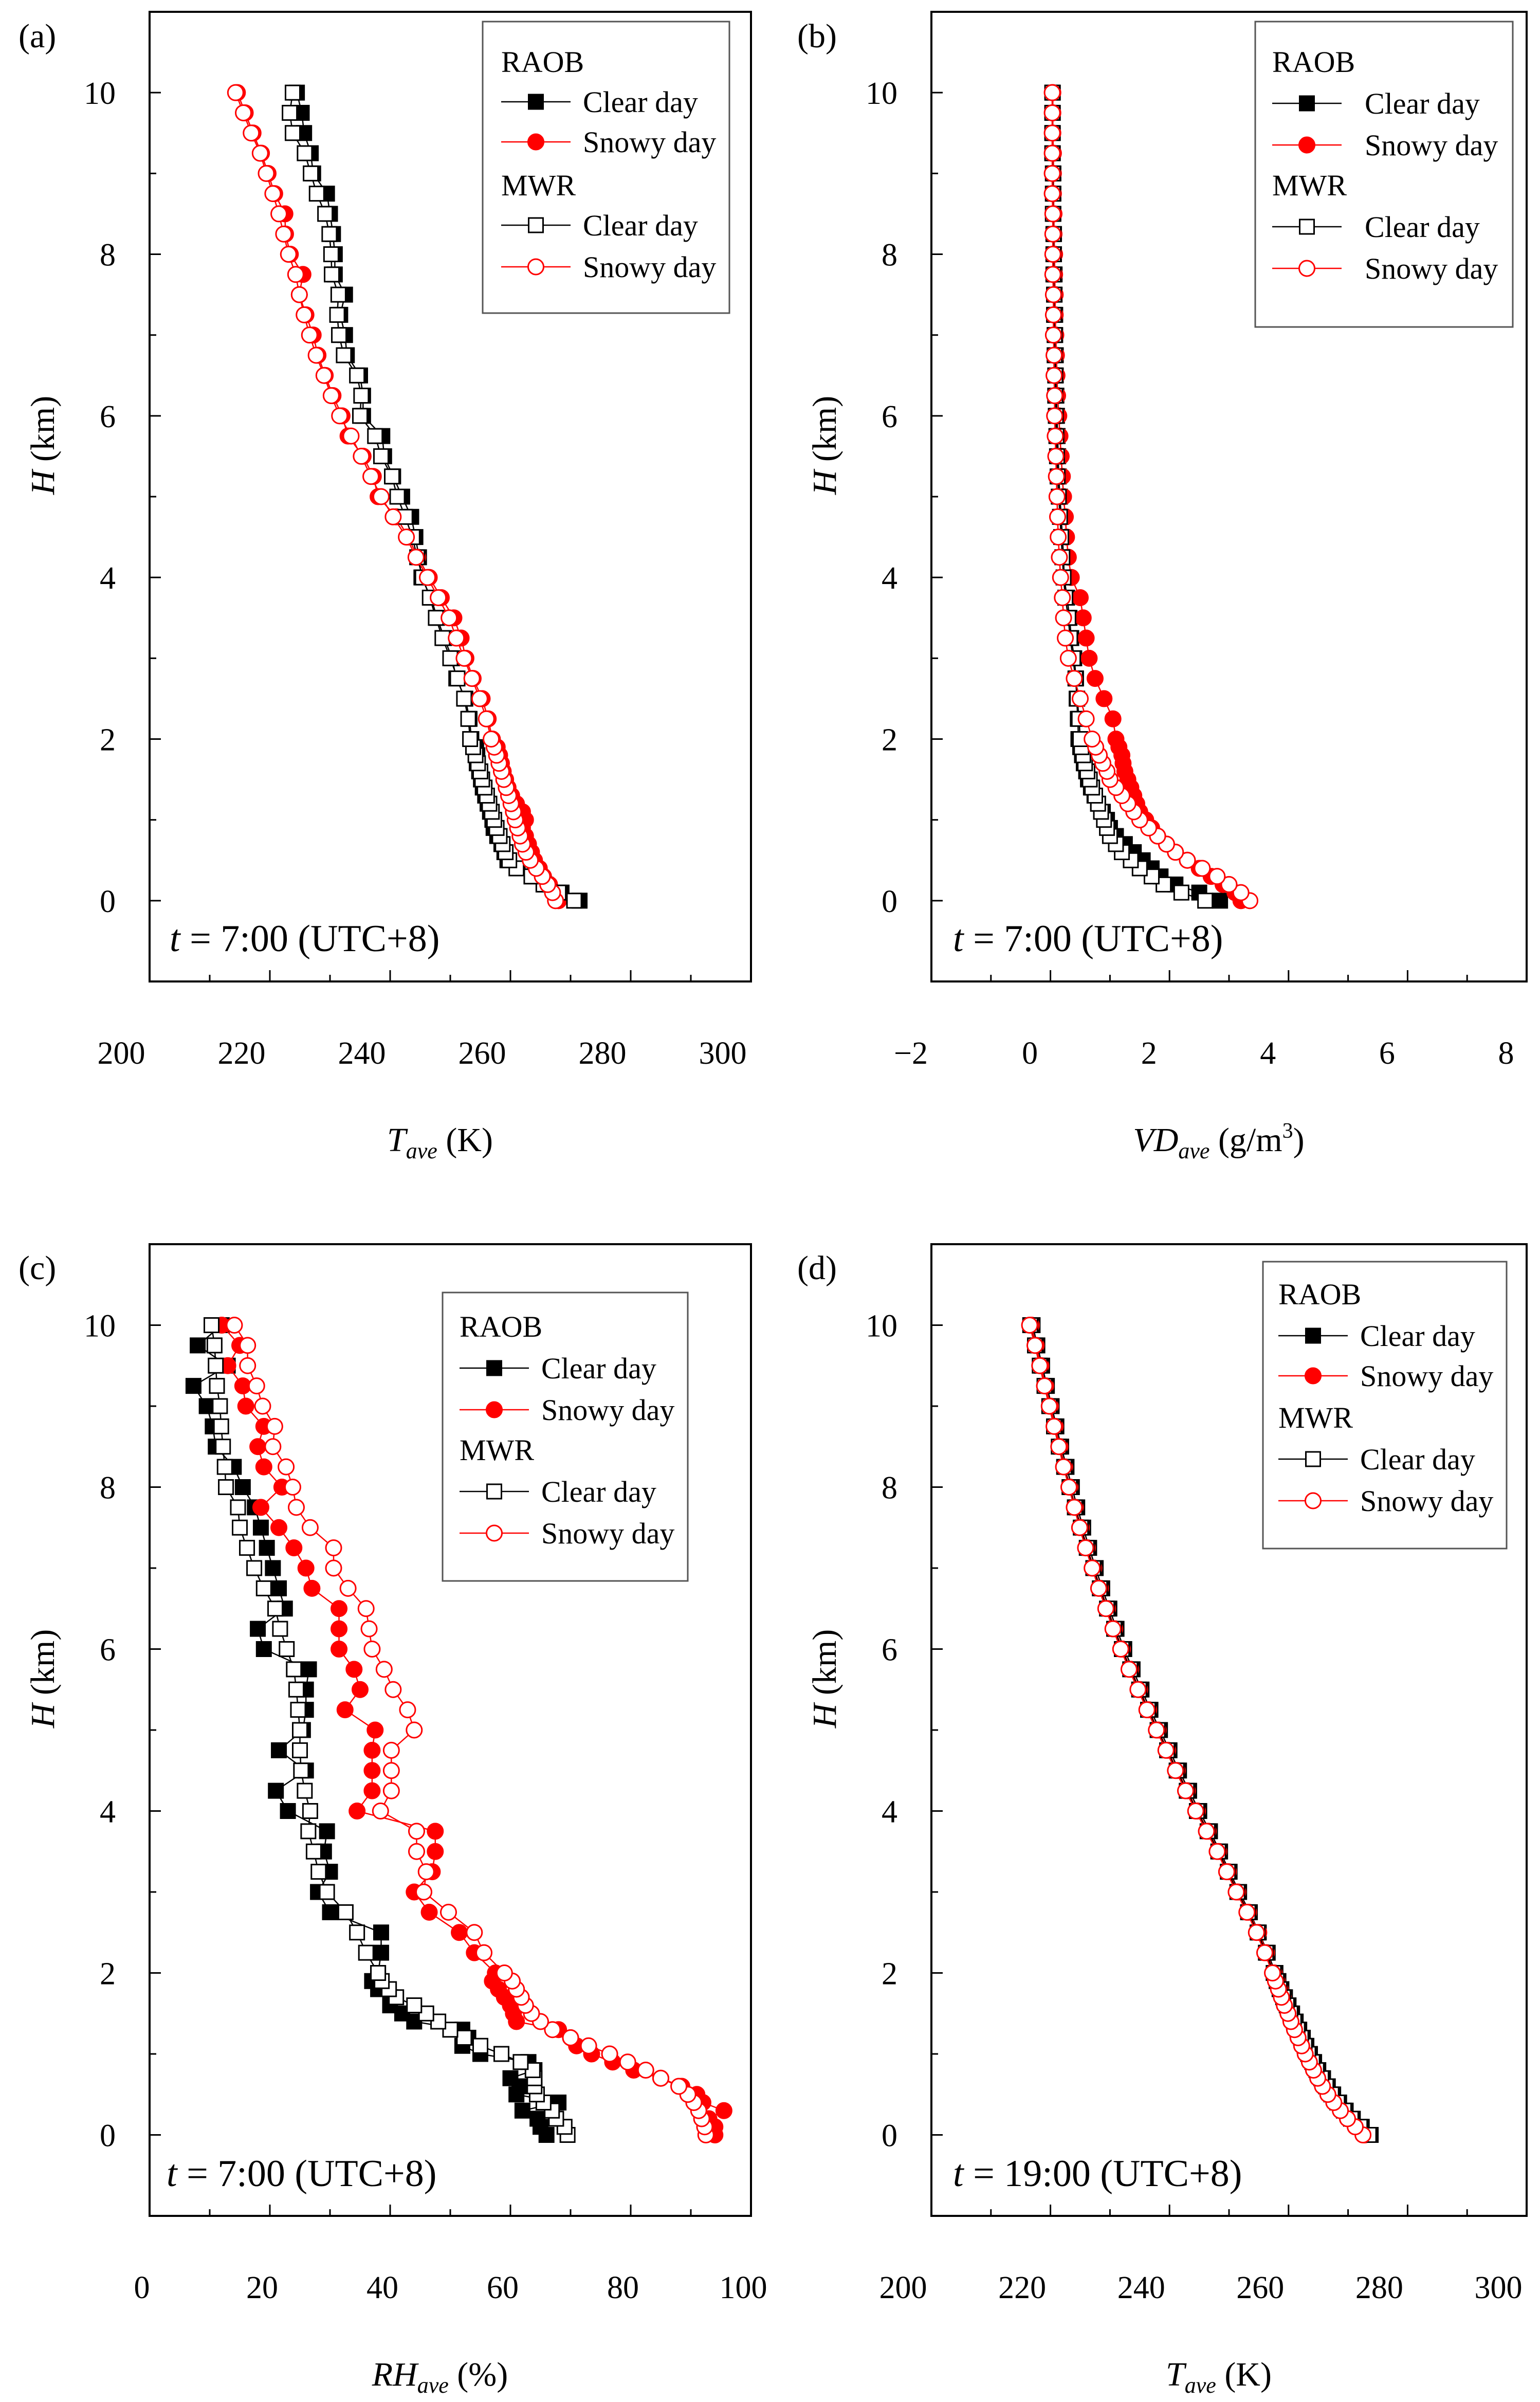 This screenshot has width=1540, height=2402. Describe the element at coordinates (497, 1450) in the screenshot. I see `legend-group-title: MWR` at that location.